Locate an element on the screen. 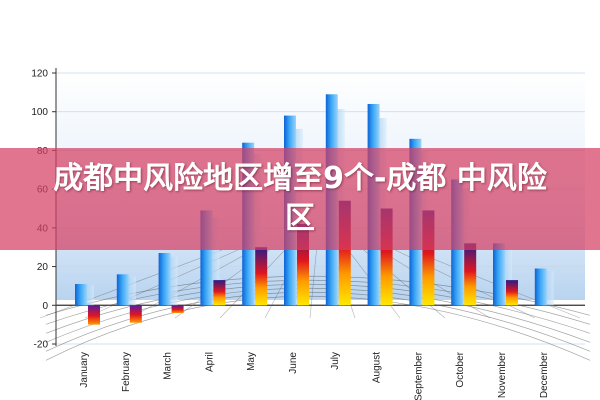 The width and height of the screenshot is (600, 400). x-tick-label: March is located at coordinates (168, 366).